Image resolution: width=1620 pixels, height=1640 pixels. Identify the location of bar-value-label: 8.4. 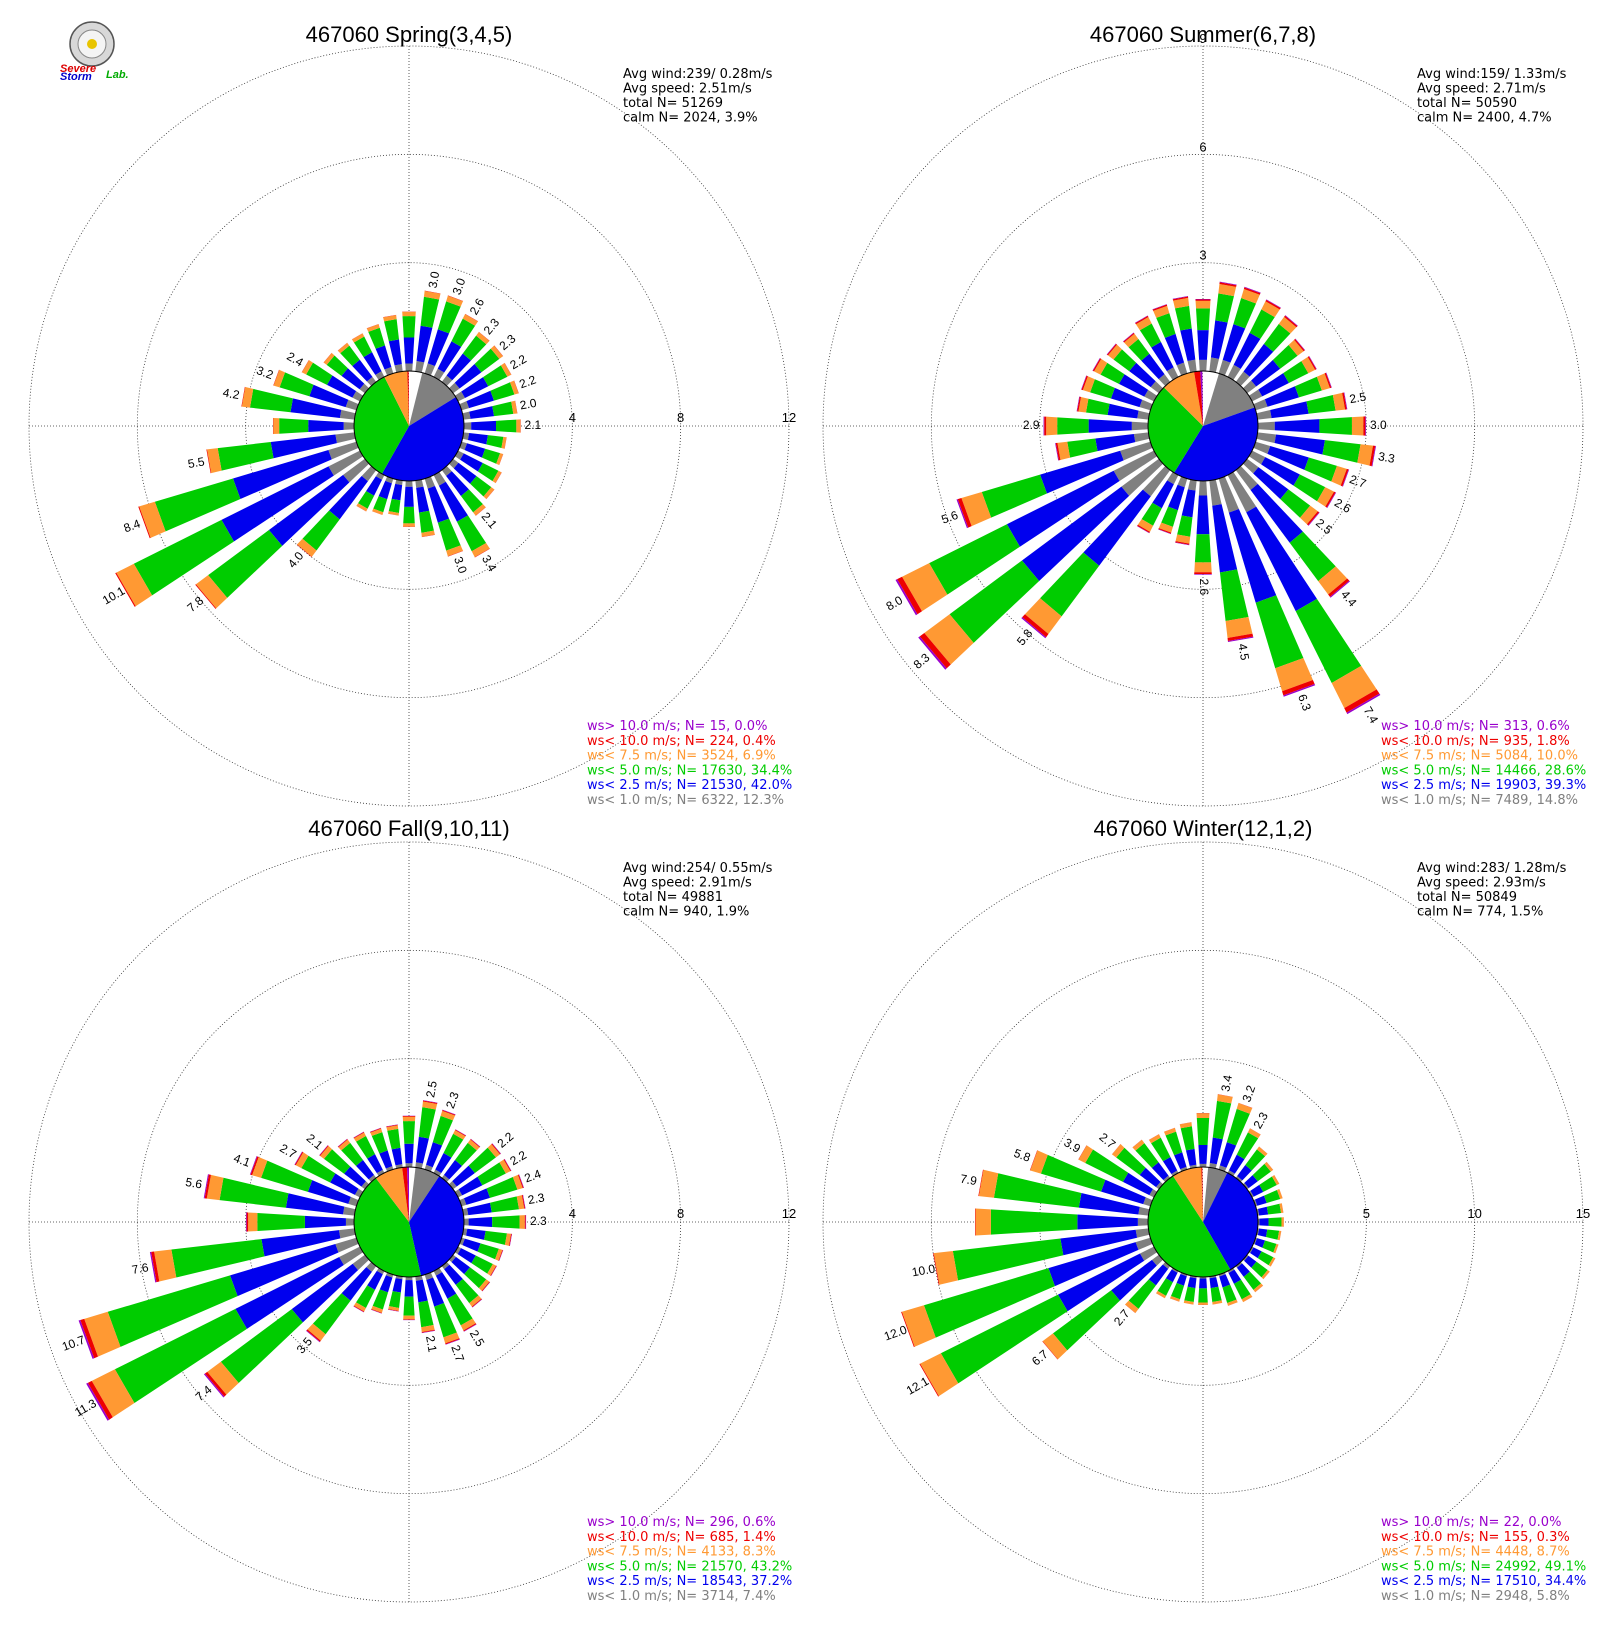
(132, 525).